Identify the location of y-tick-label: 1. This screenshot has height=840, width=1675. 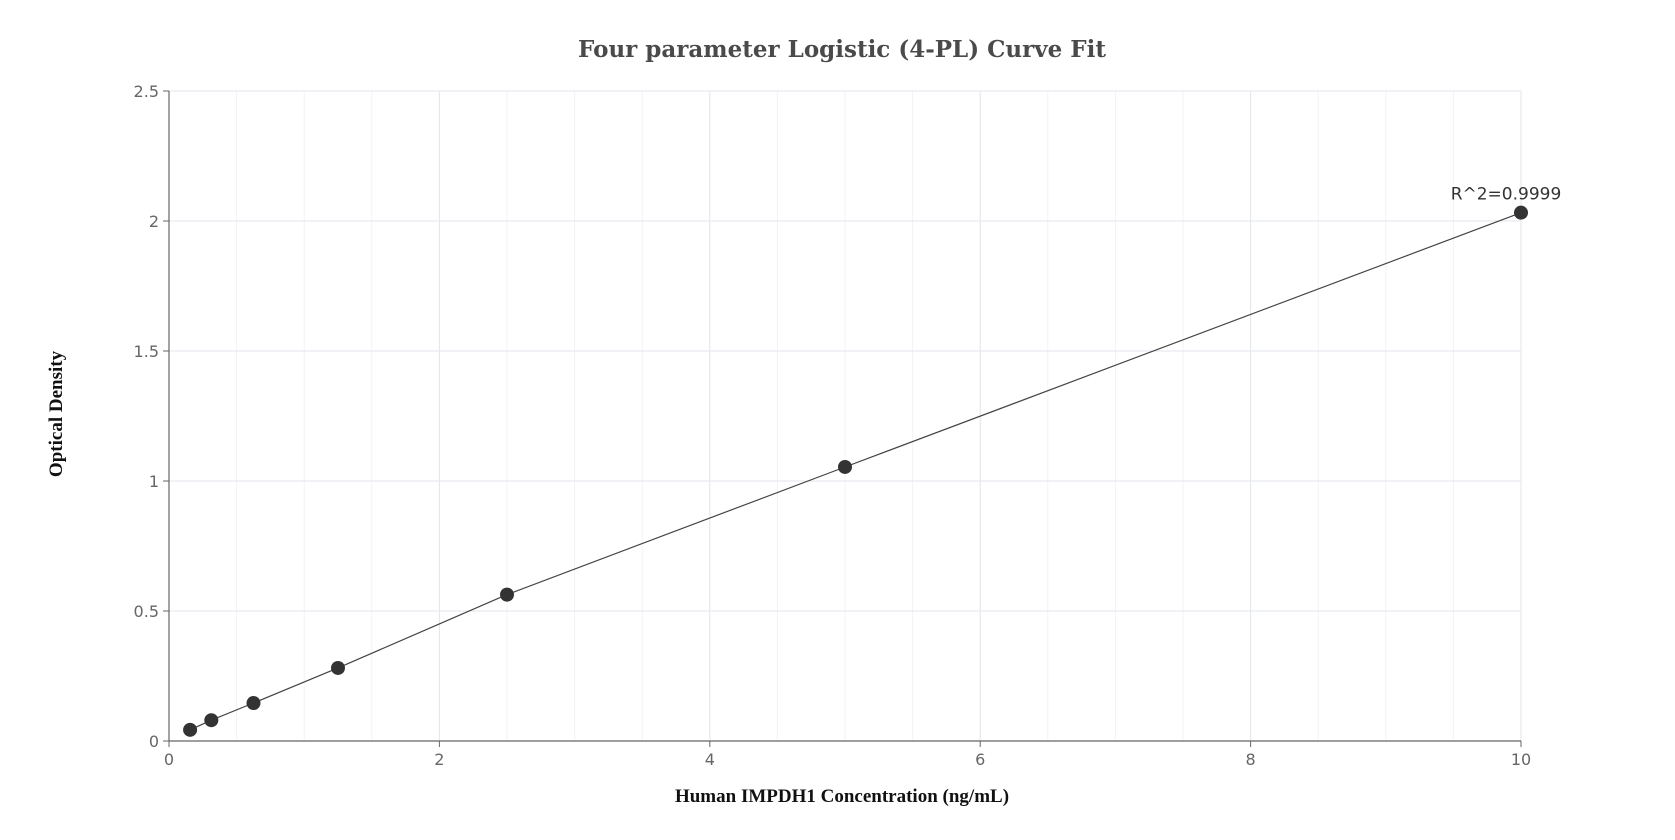
(154, 481).